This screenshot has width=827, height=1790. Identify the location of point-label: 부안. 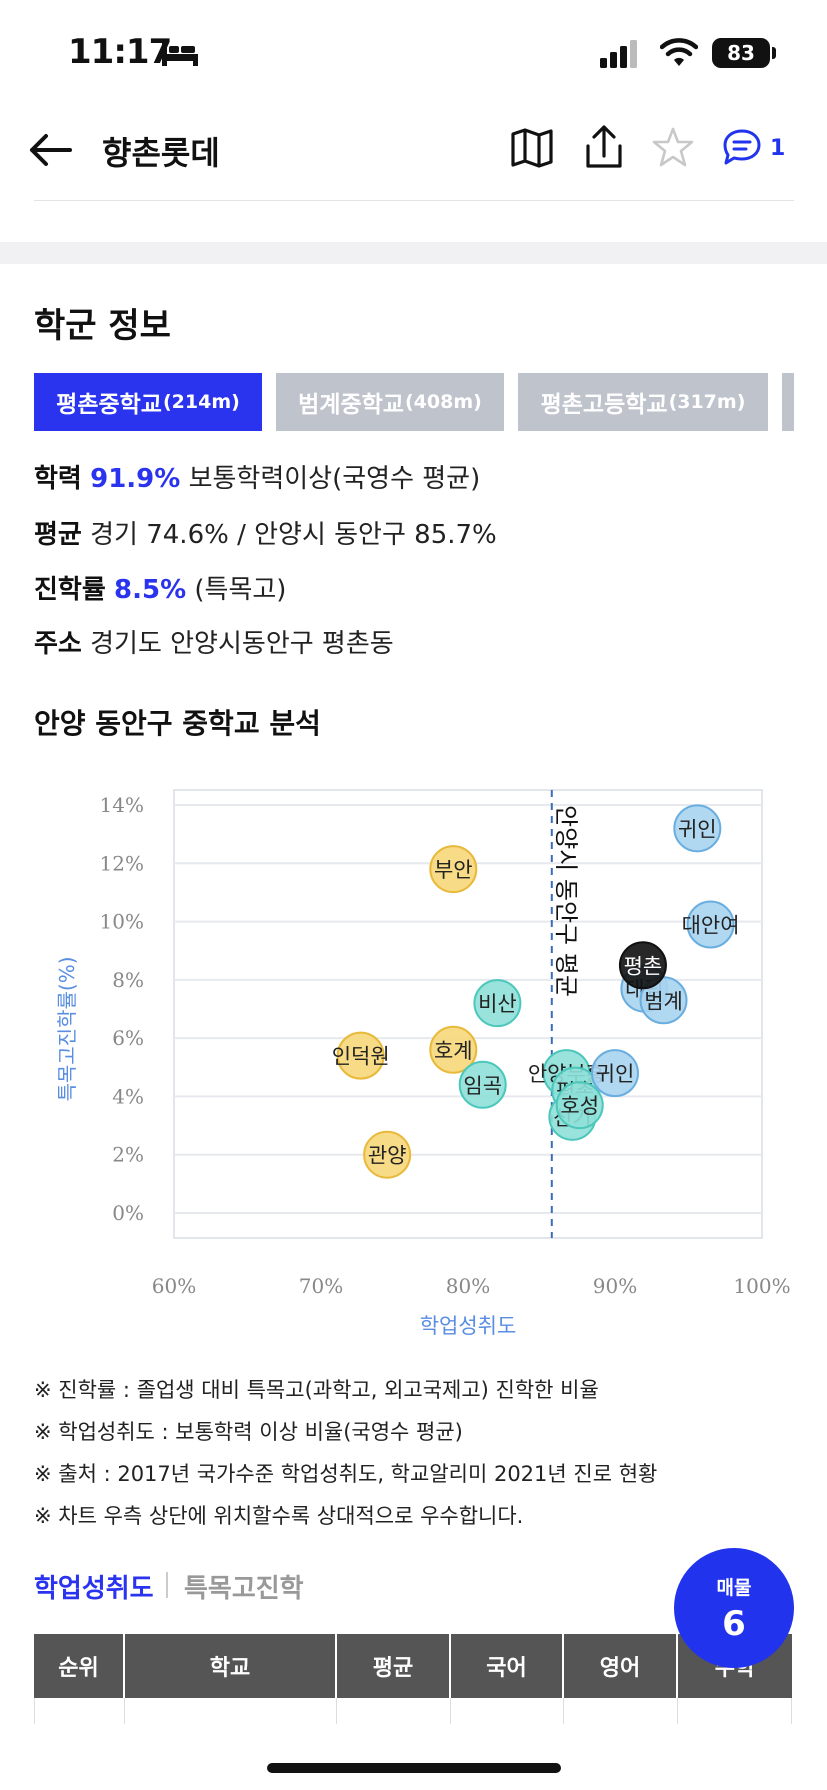
(453, 870).